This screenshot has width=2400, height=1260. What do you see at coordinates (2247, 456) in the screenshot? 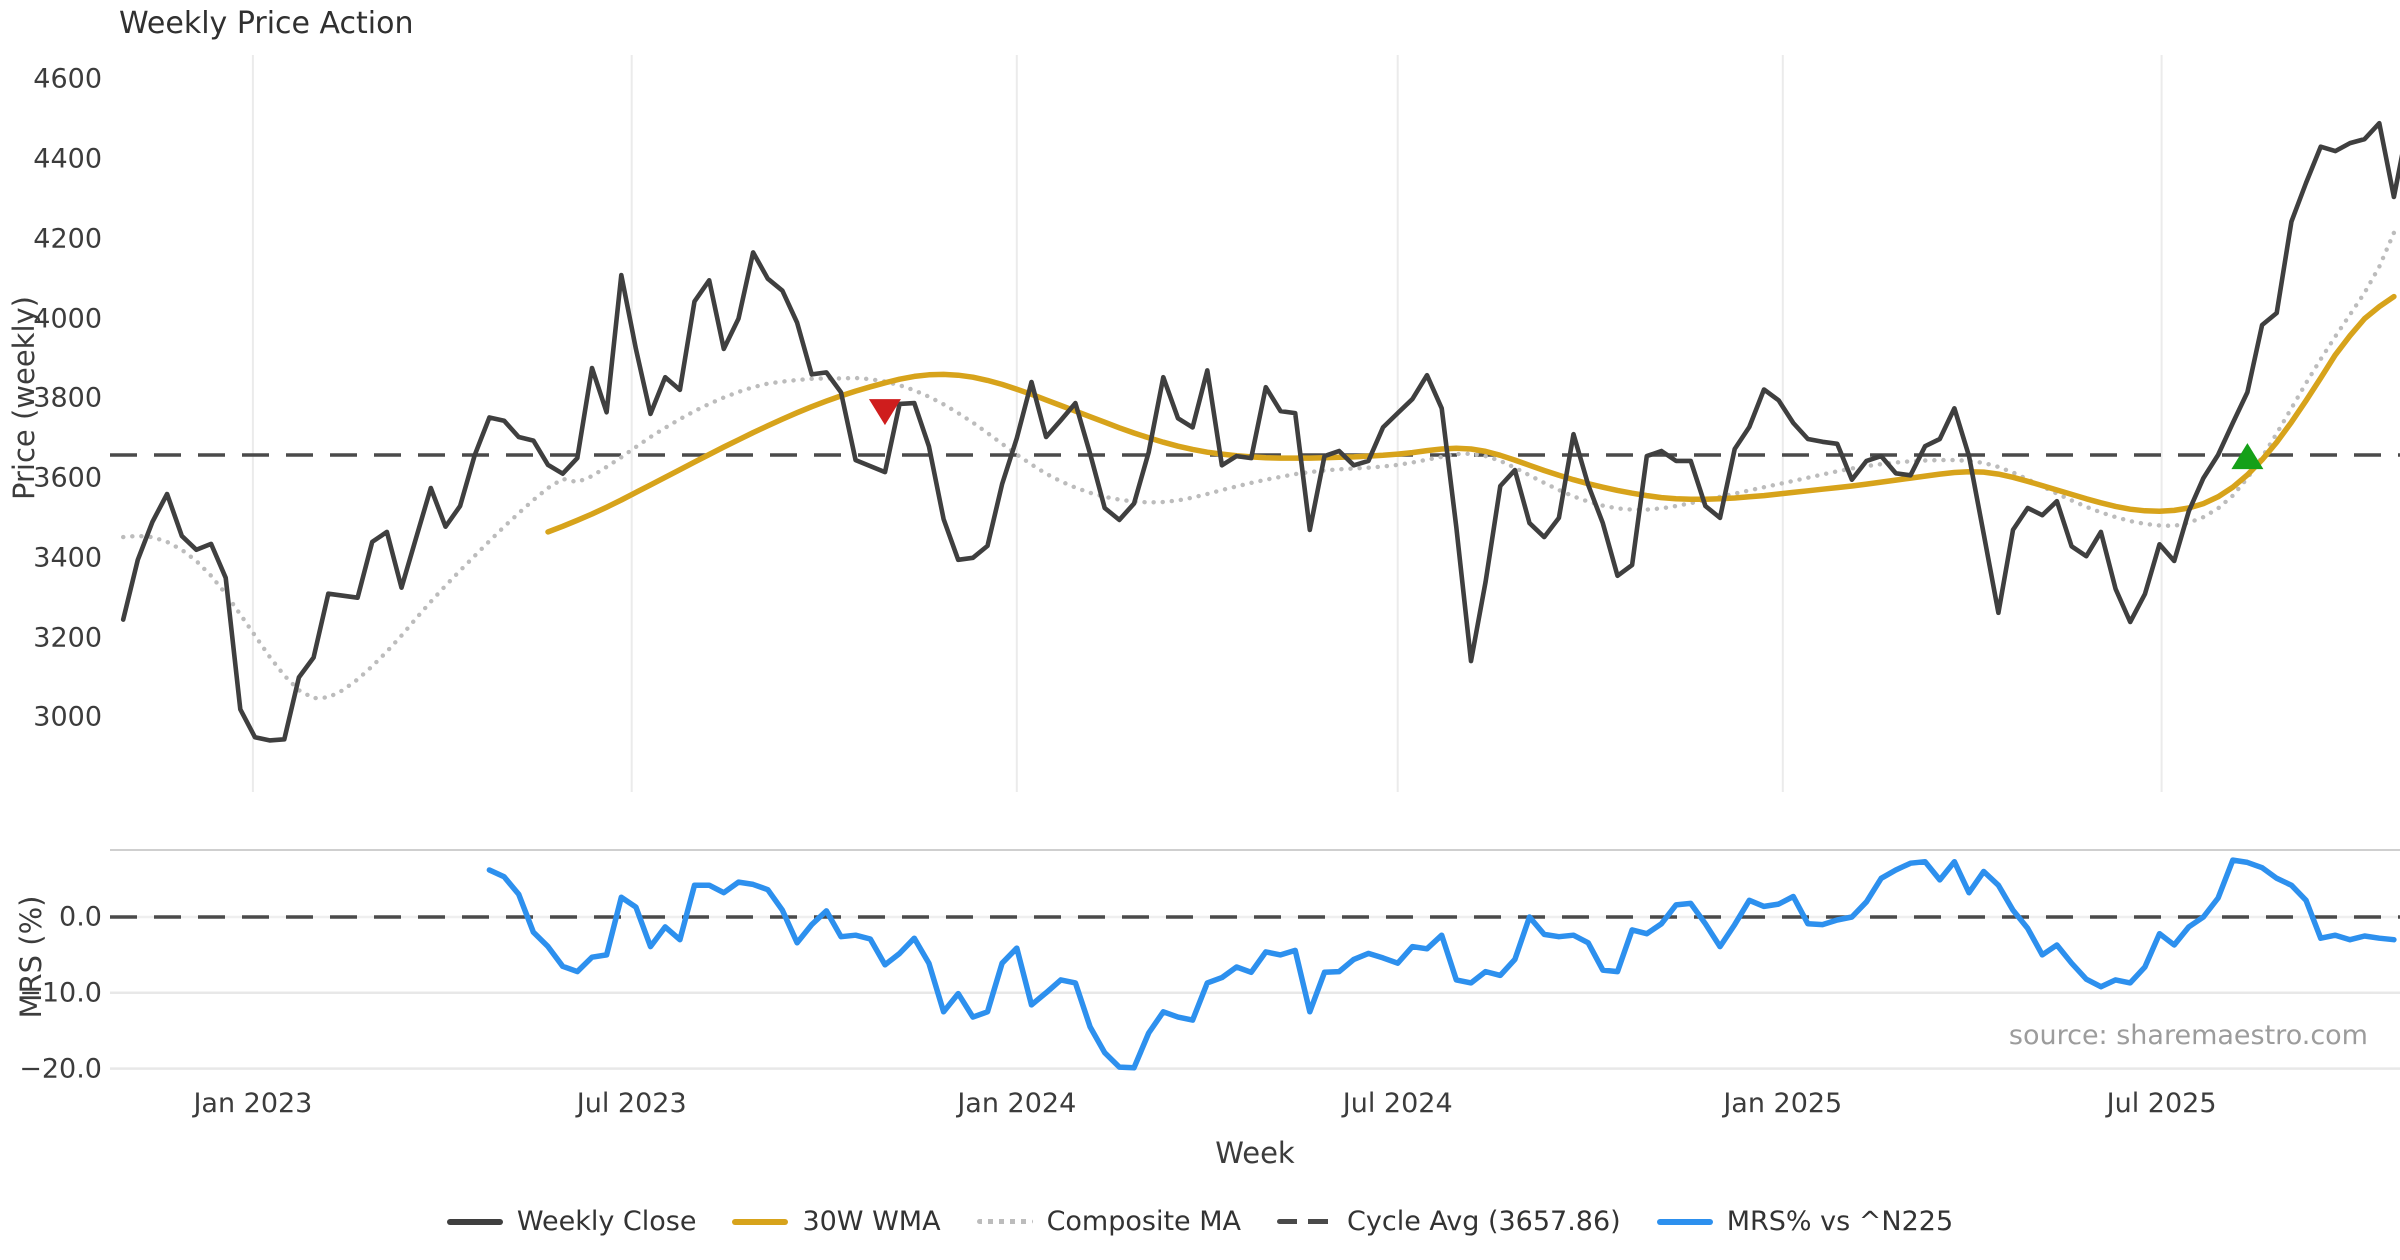
I see `buy-signal-icon` at bounding box center [2247, 456].